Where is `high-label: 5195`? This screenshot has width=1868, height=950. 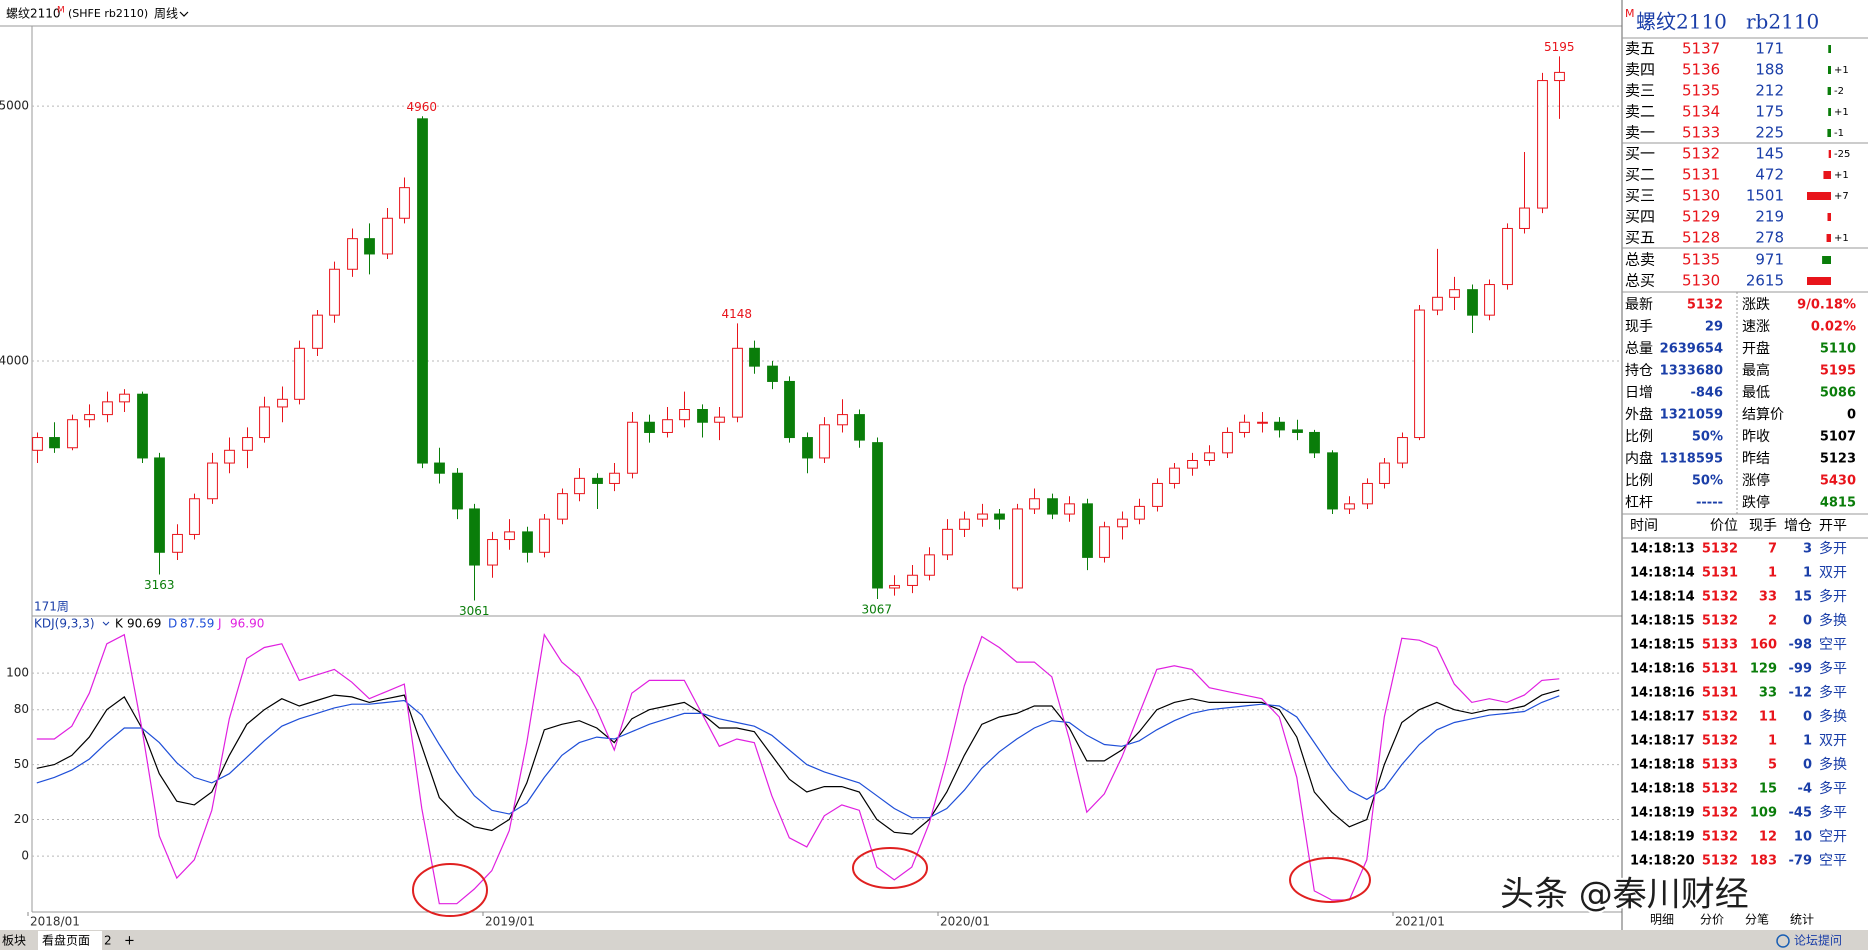
high-label: 5195 is located at coordinates (1559, 47).